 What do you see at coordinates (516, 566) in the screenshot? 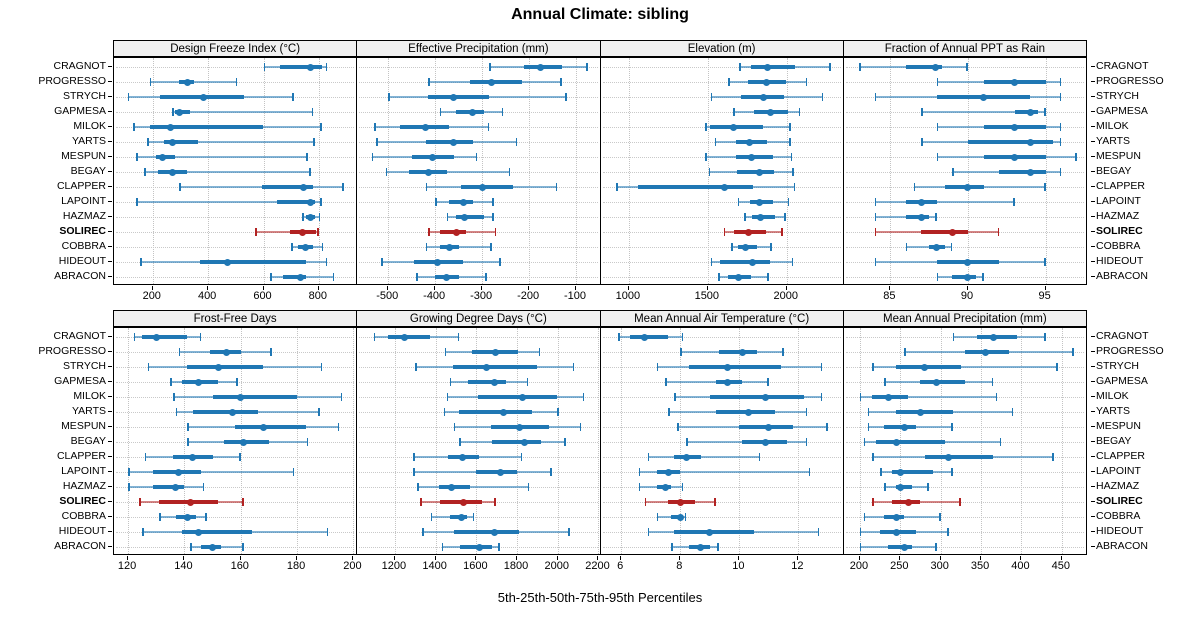
I see `x-tick-label: 1800` at bounding box center [516, 566].